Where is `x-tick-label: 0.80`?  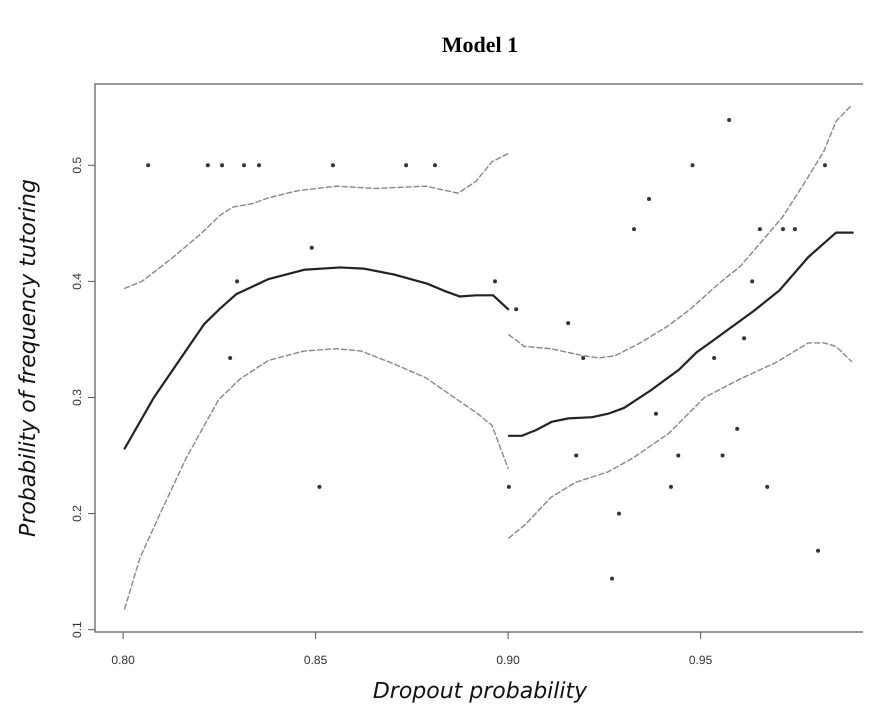
x-tick-label: 0.80 is located at coordinates (123, 660).